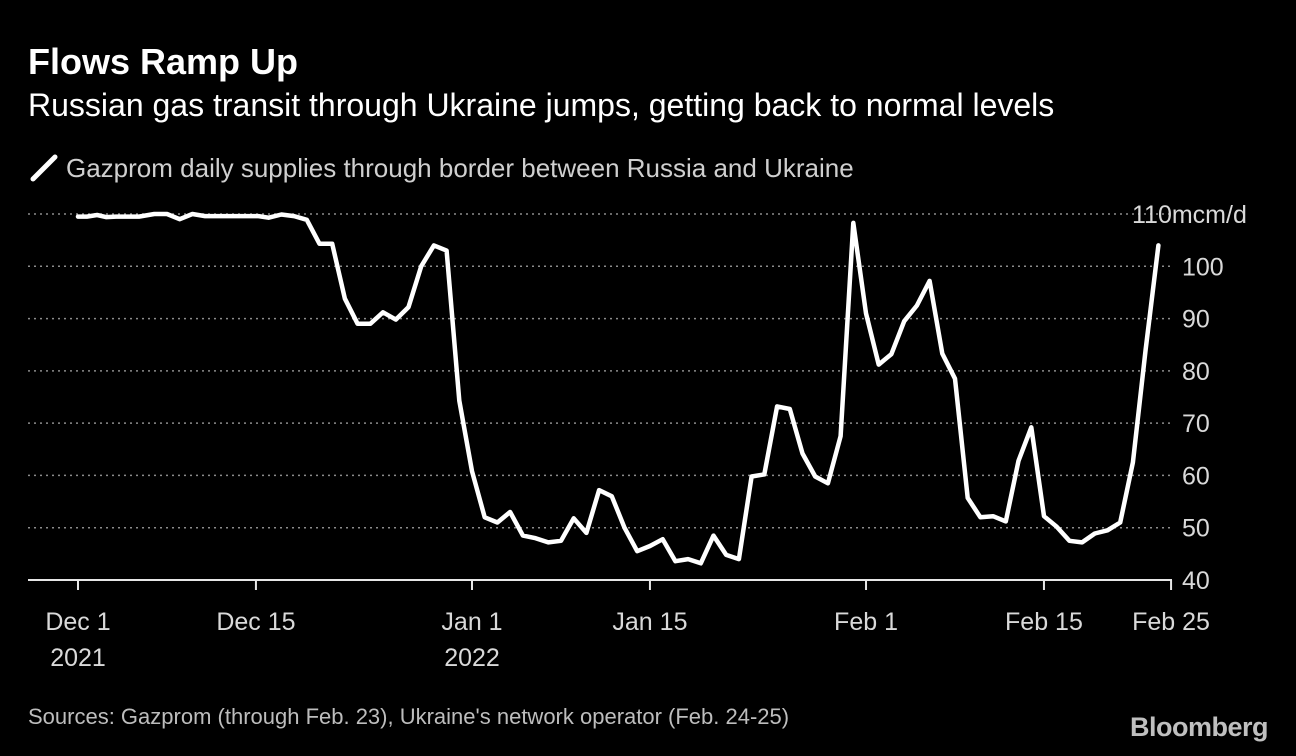  I want to click on legend-line-swatch-icon, so click(44, 168).